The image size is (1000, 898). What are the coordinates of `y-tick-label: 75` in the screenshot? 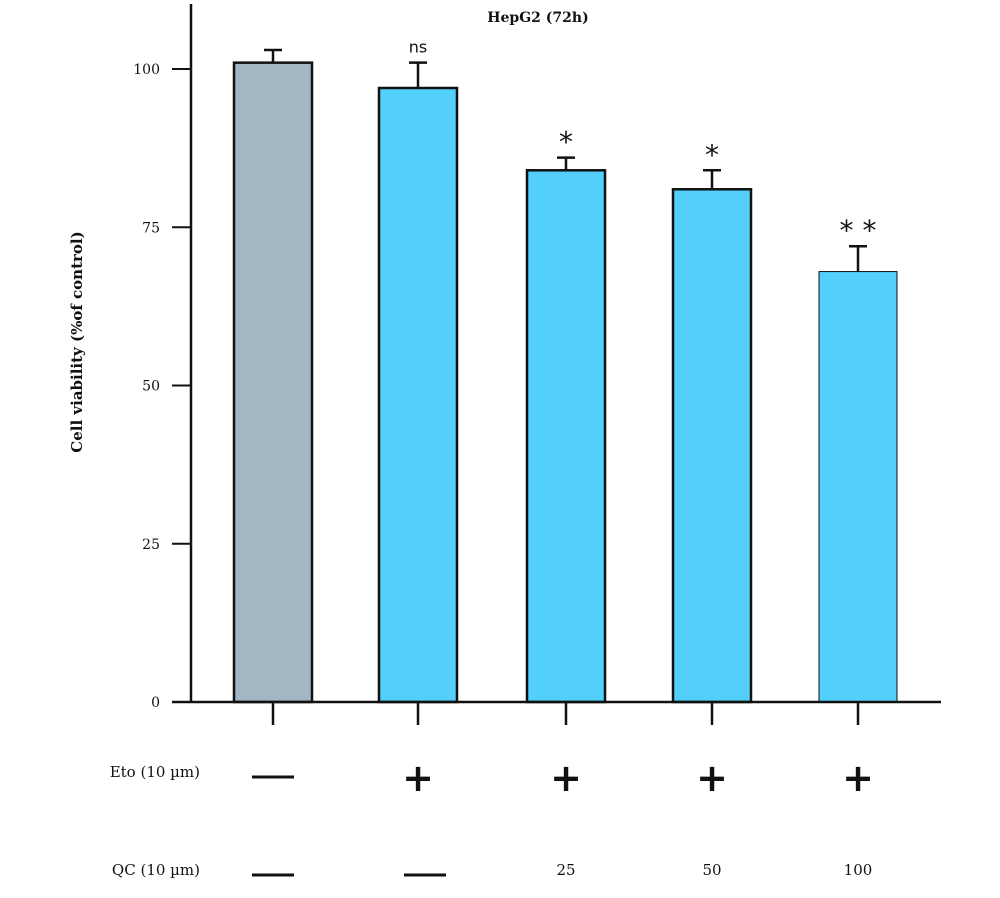 It's located at (151, 228).